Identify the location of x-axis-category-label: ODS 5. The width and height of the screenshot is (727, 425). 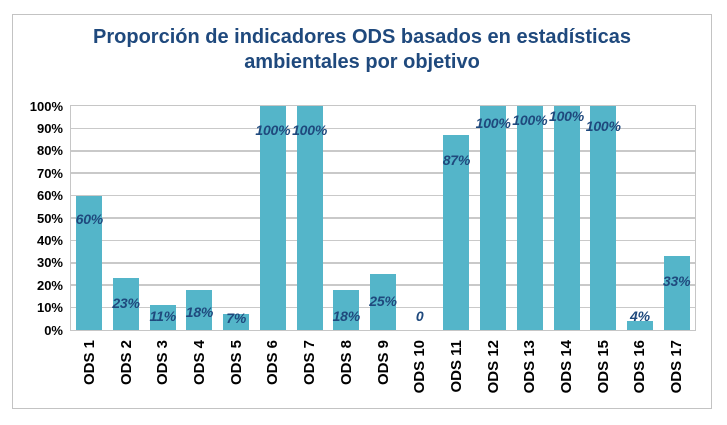
(236, 363).